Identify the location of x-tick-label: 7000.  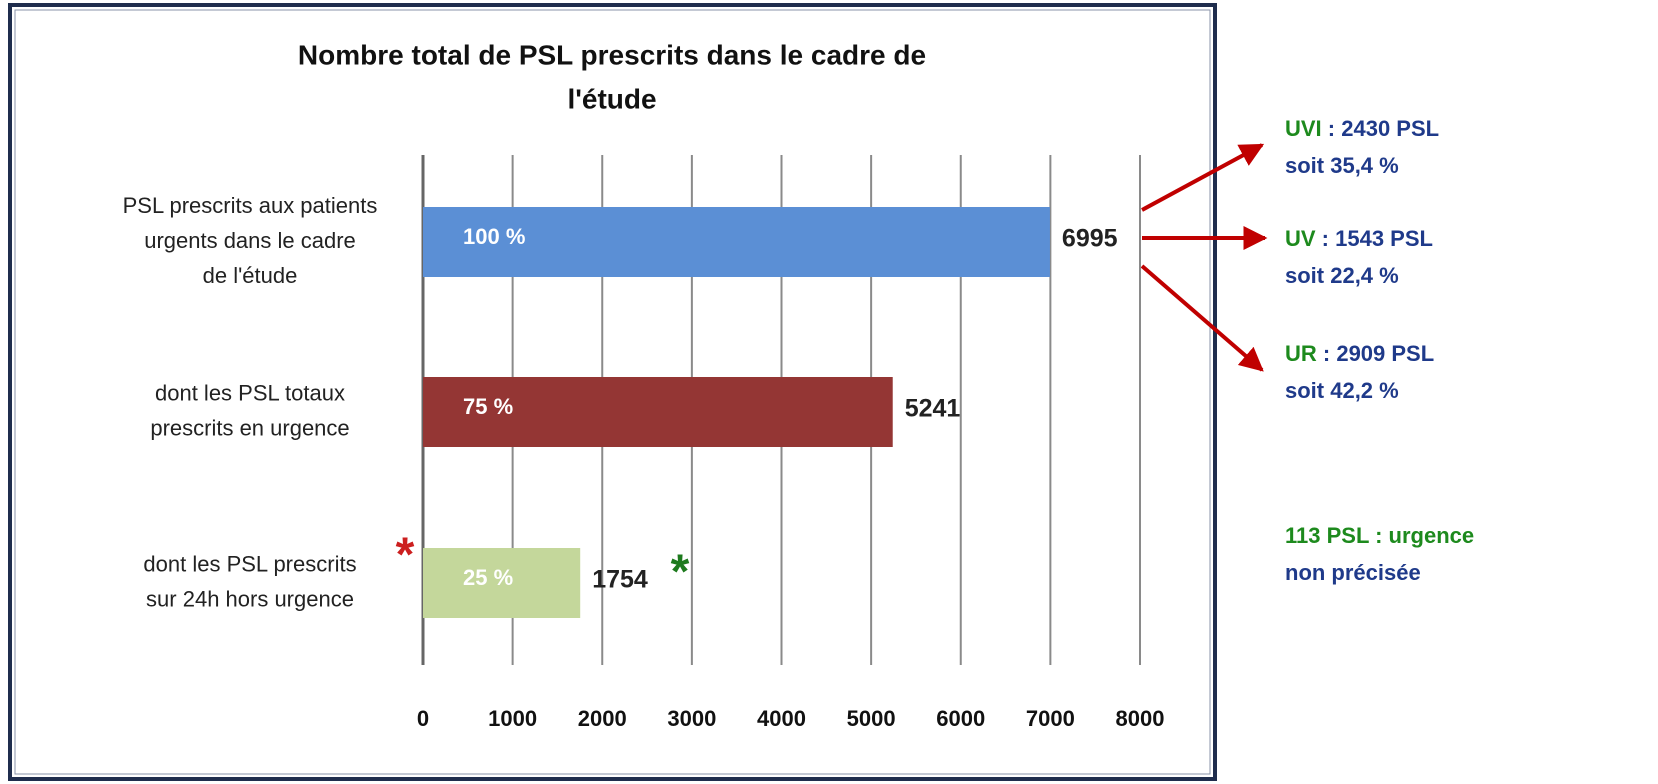
(1050, 718).